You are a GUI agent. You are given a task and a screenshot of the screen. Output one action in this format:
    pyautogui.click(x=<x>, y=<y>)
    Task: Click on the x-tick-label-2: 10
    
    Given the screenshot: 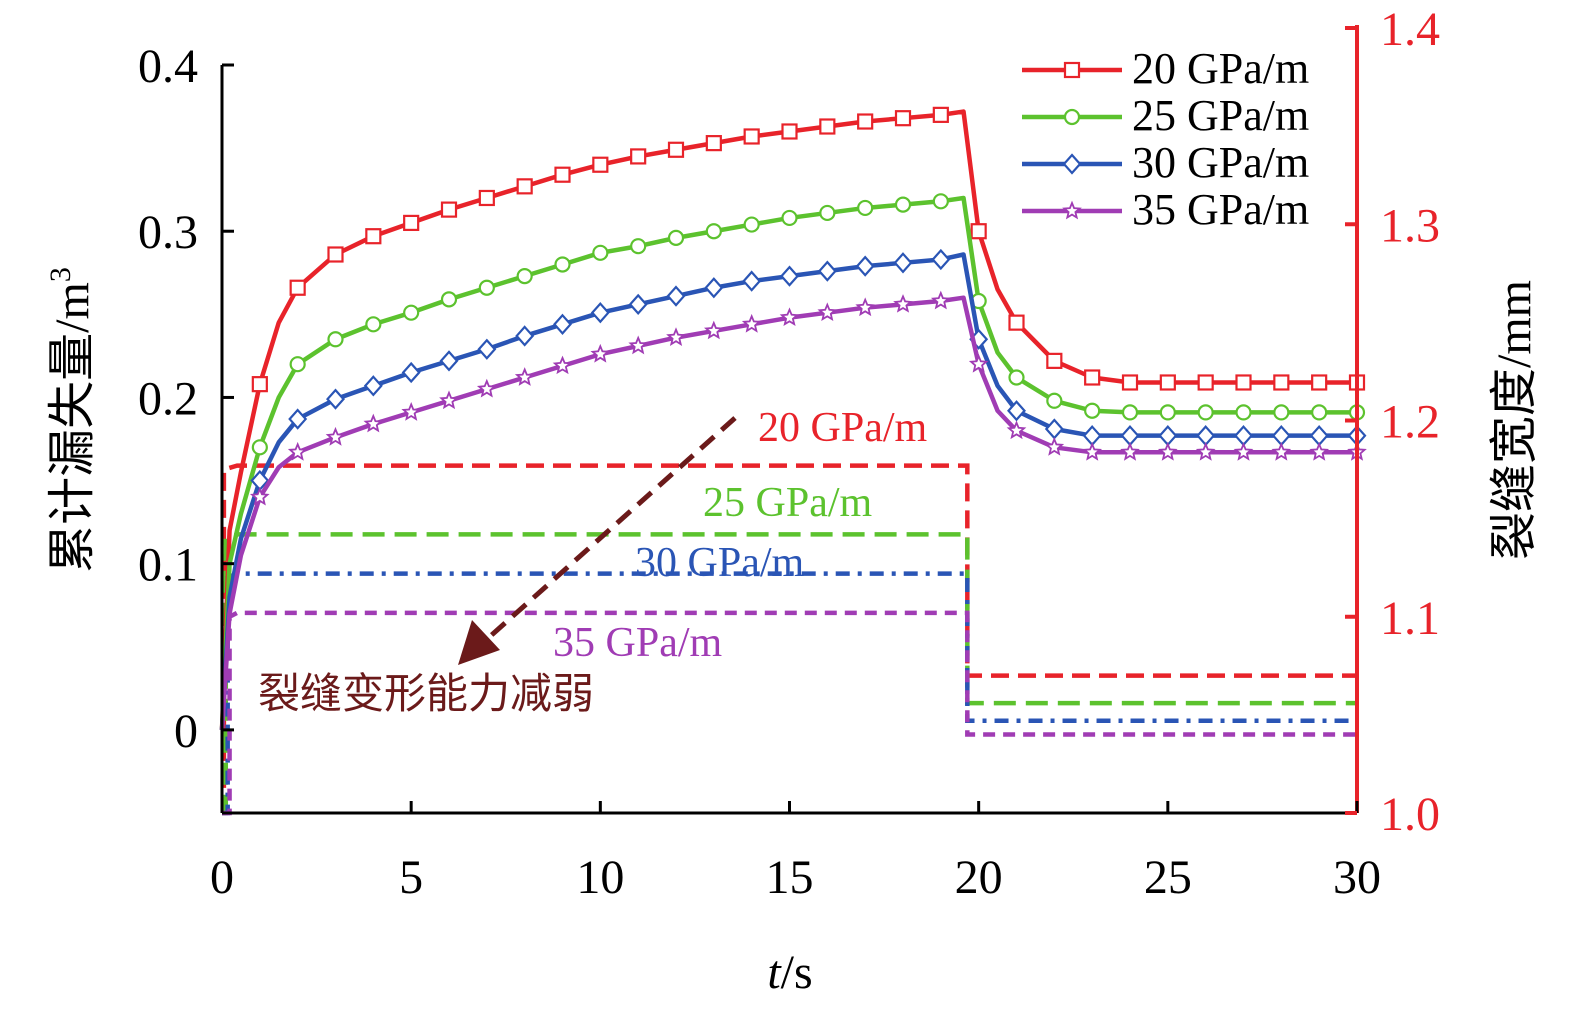 What is the action you would take?
    pyautogui.click(x=600, y=877)
    